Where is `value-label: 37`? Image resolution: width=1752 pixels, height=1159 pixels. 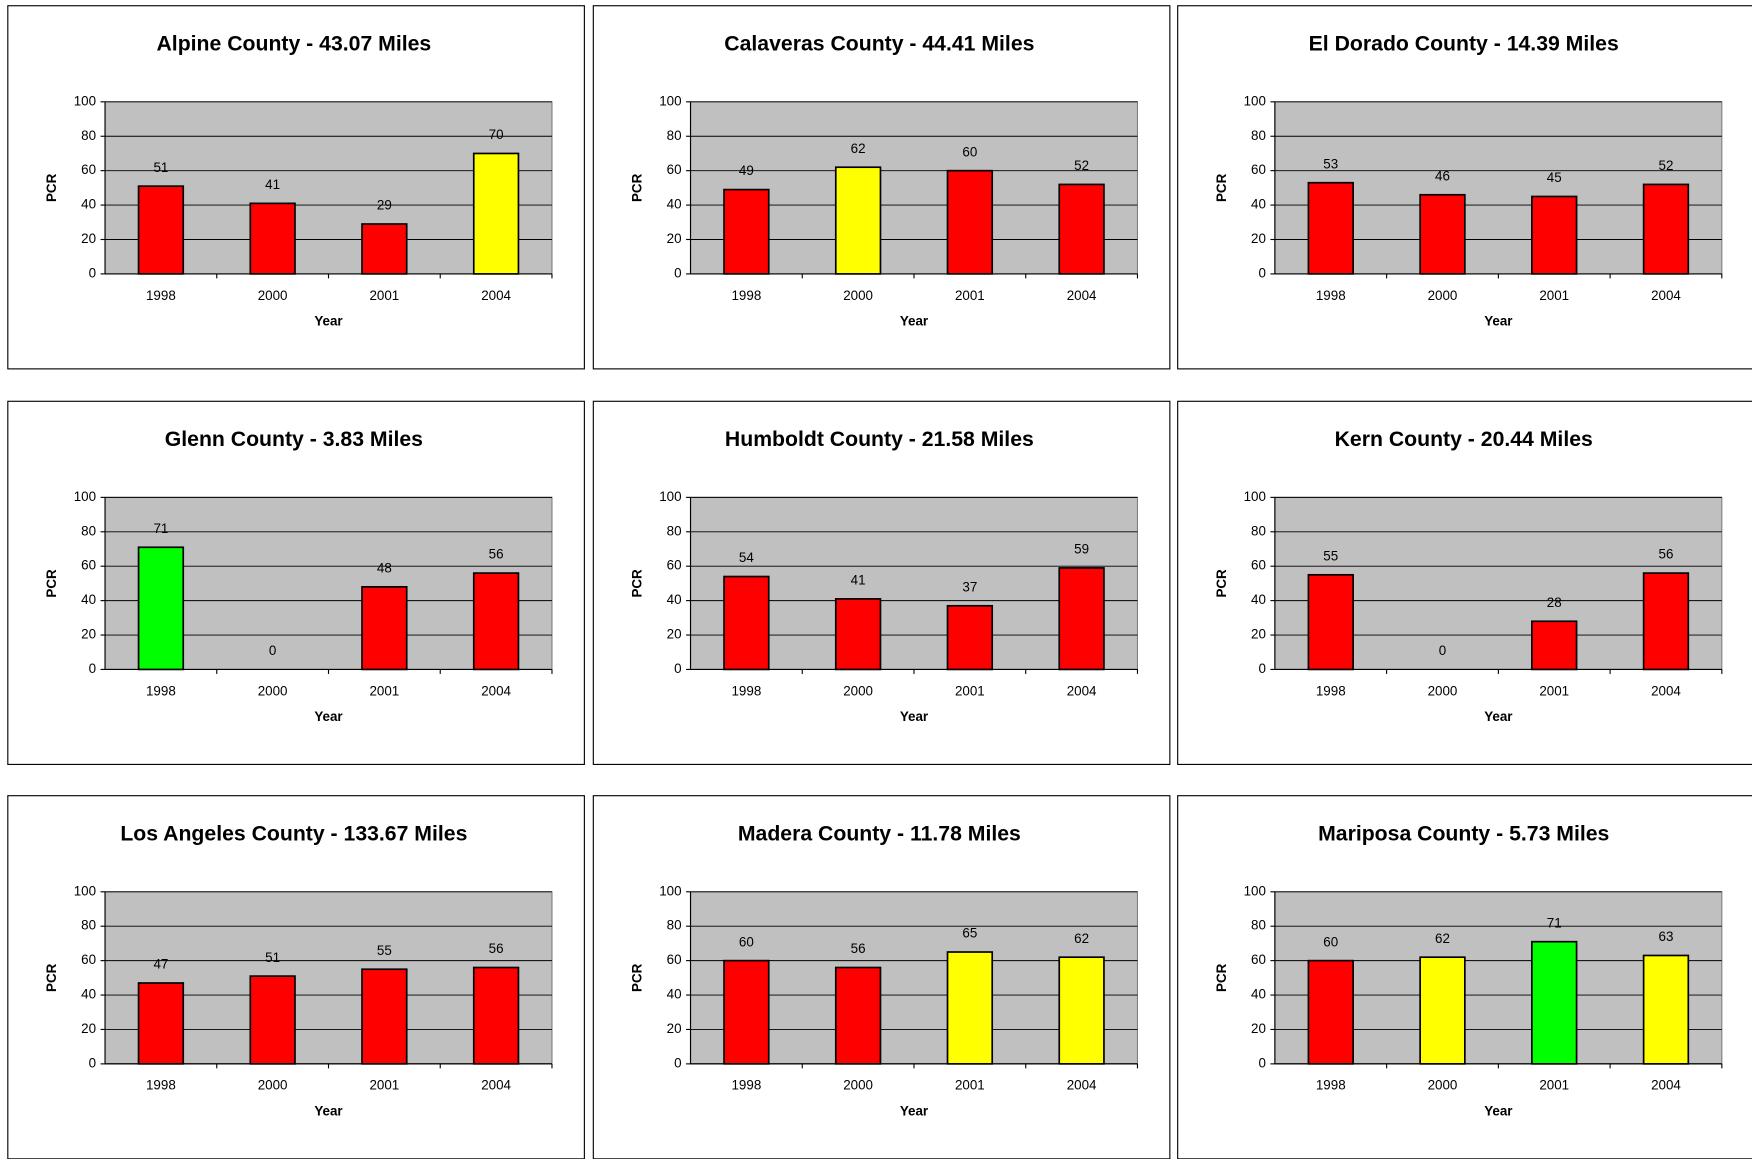
value-label: 37 is located at coordinates (969, 586).